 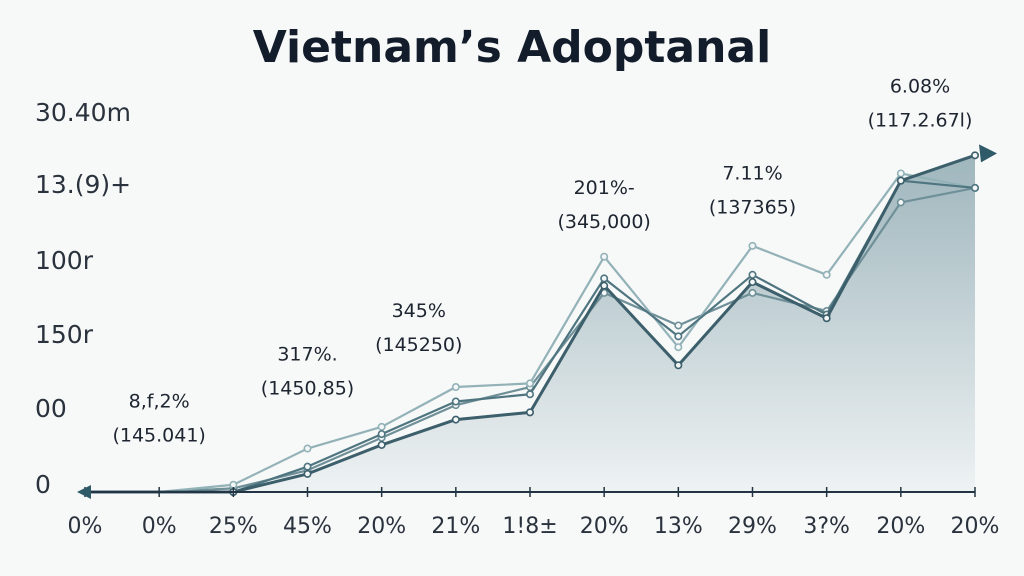 What do you see at coordinates (233, 526) in the screenshot?
I see `x-tick-label: 25%` at bounding box center [233, 526].